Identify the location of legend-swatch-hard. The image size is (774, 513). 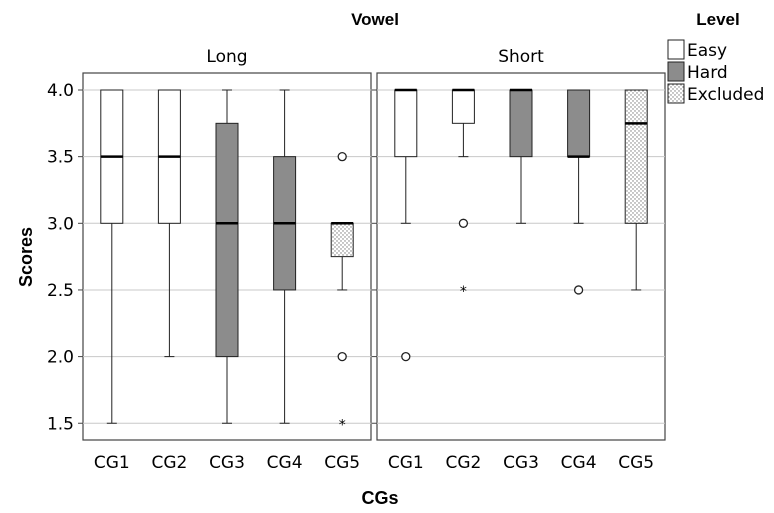
(676, 71).